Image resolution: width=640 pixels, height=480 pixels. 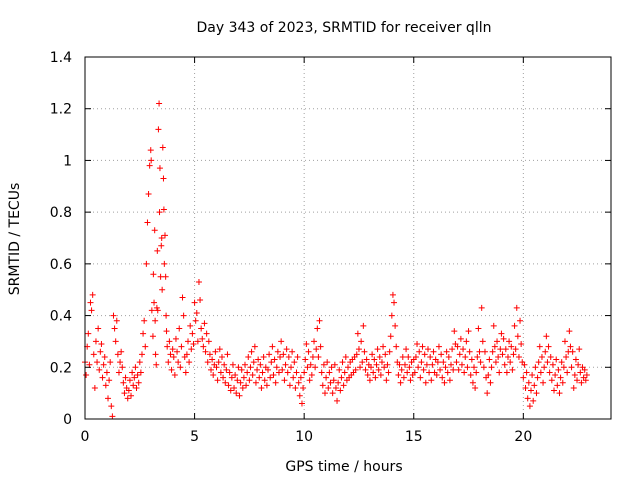 What do you see at coordinates (67, 161) in the screenshot?
I see `y-tick-label: 1` at bounding box center [67, 161].